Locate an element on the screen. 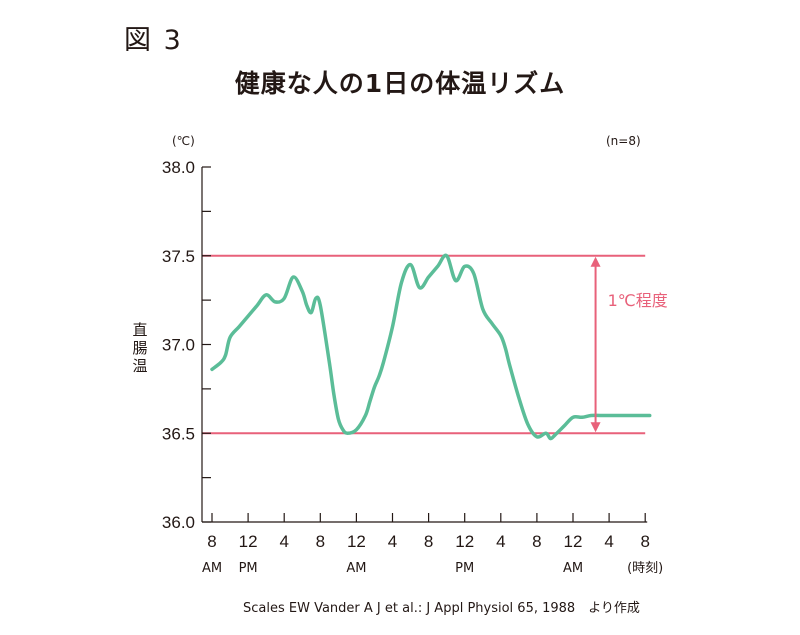 Image resolution: width=800 pixels, height=635 pixels. range-arrow-head-down is located at coordinates (595, 427).